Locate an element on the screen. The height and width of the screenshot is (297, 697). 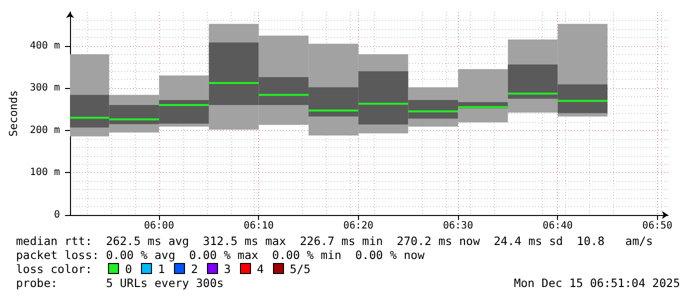
y-tick-label: 400 m is located at coordinates (45, 46).